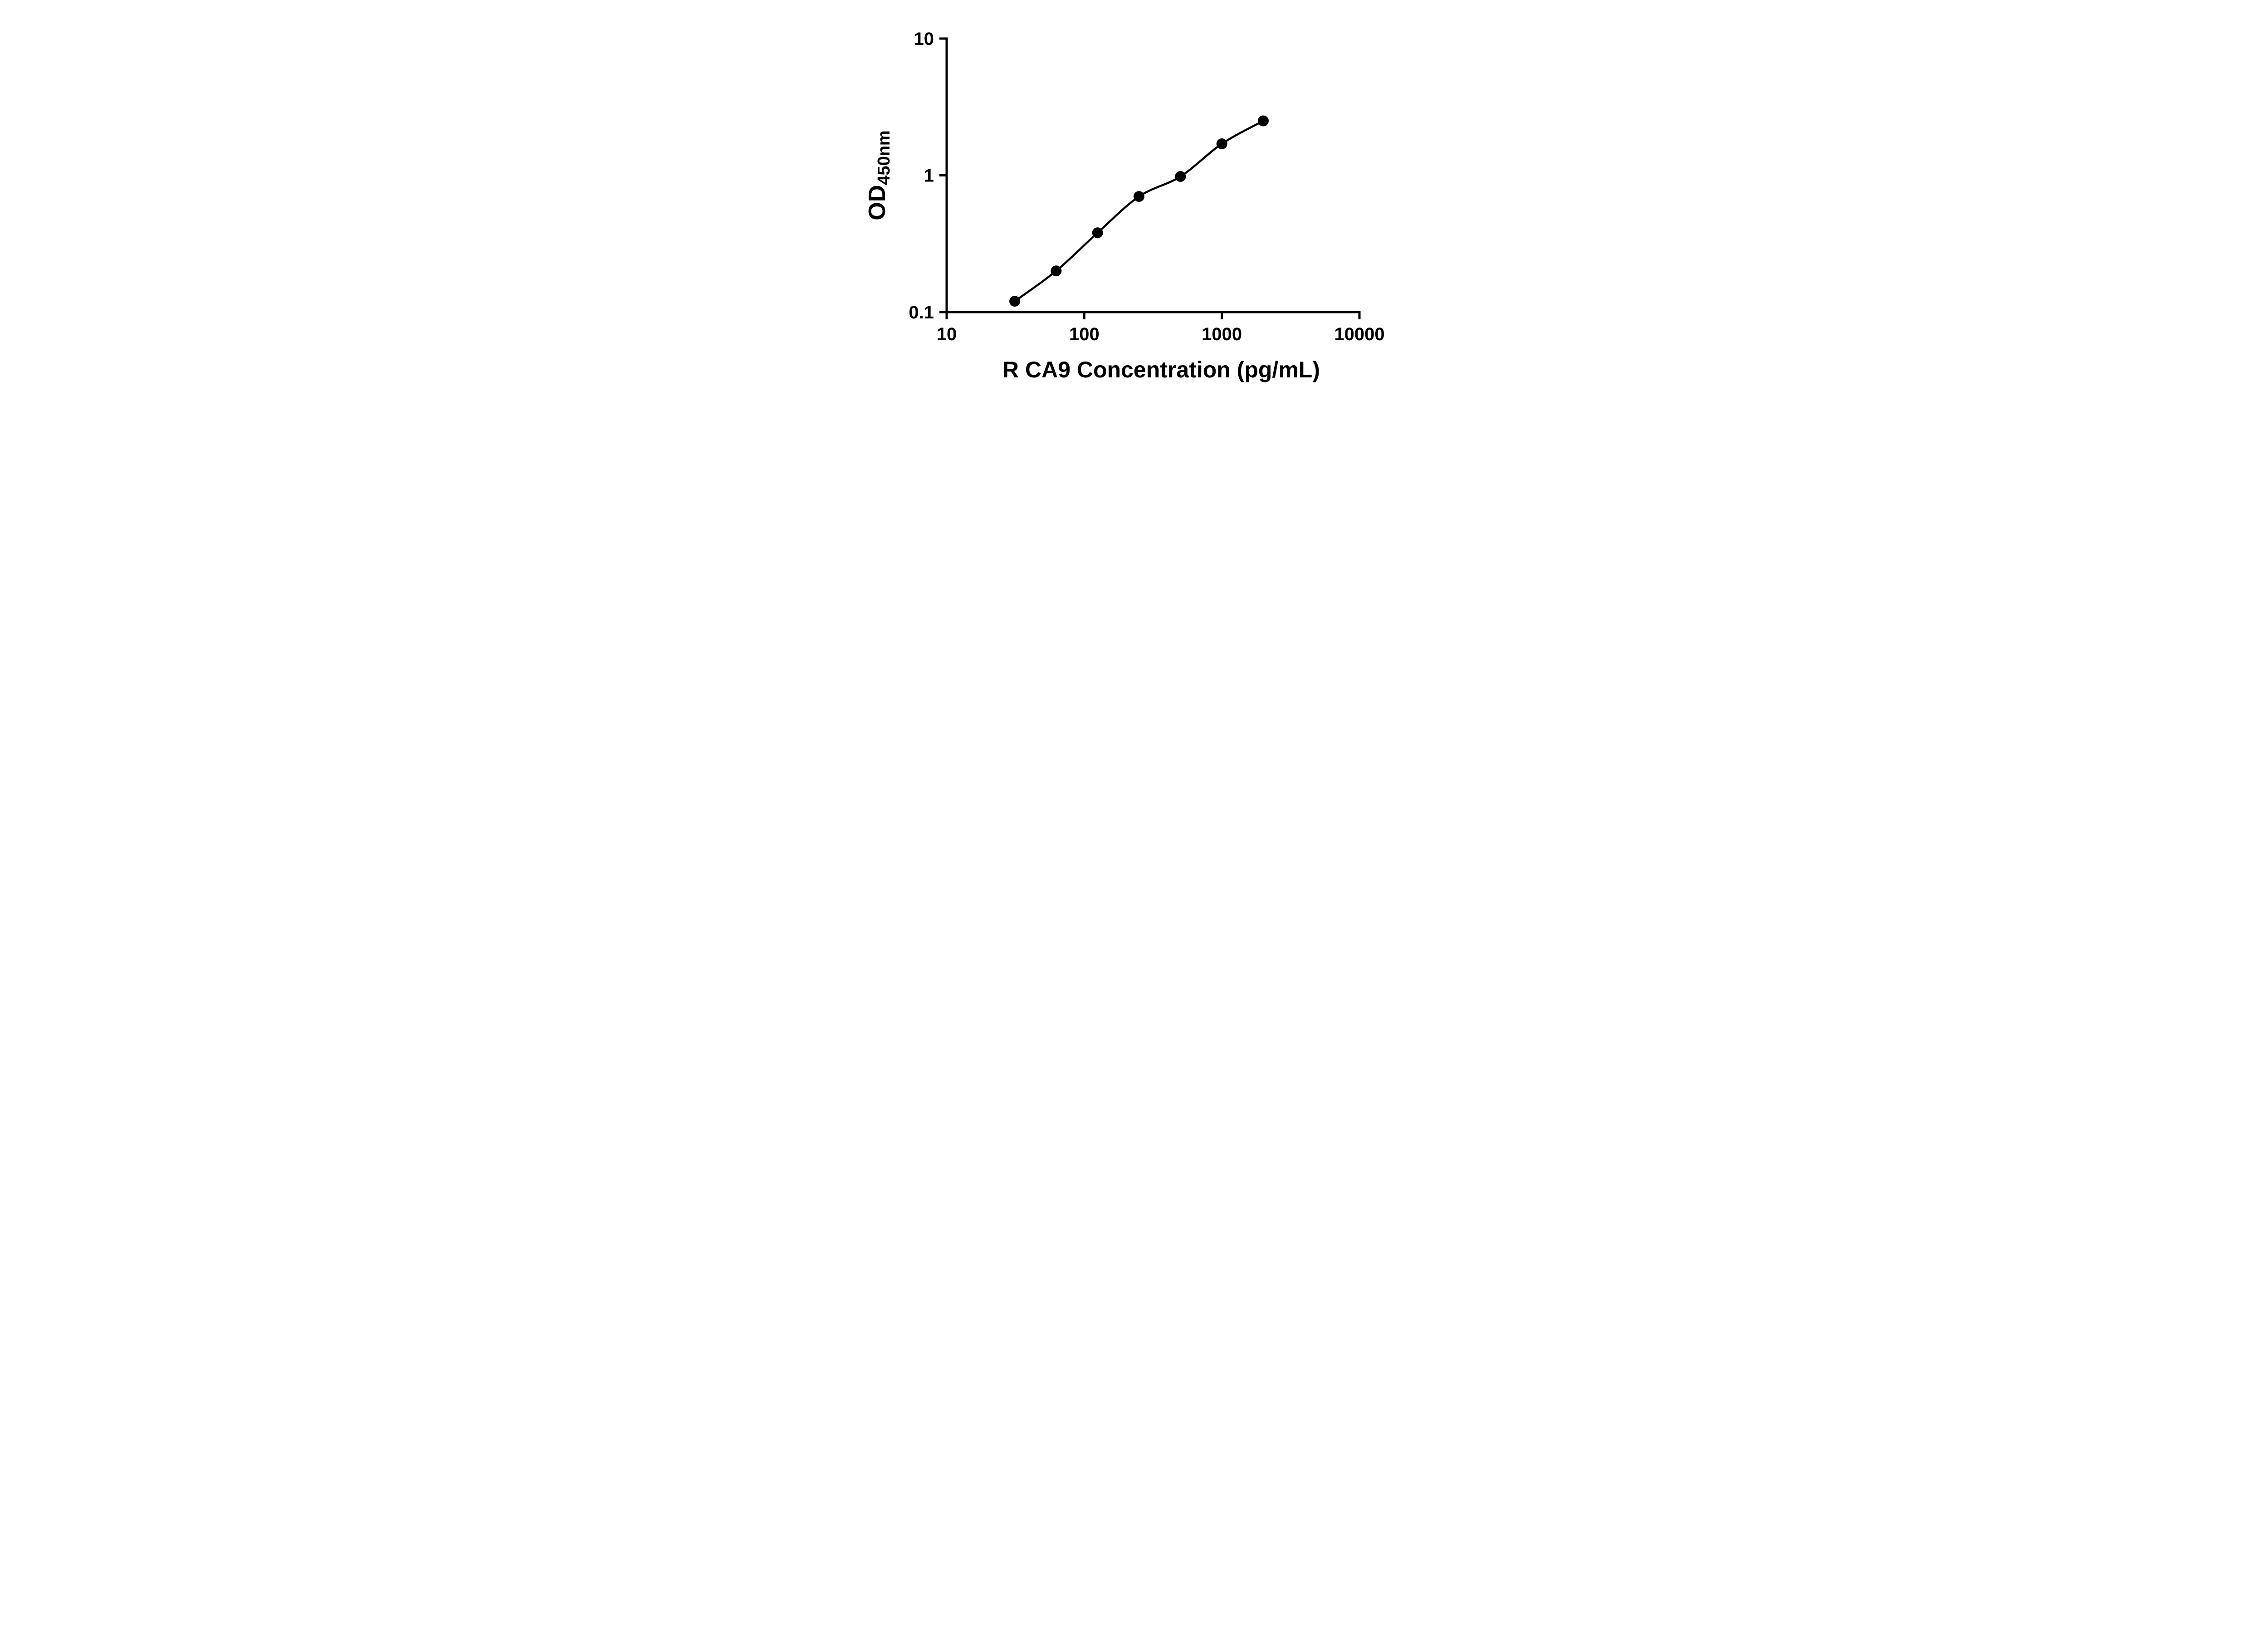 The height and width of the screenshot is (1633, 2268). Describe the element at coordinates (922, 313) in the screenshot. I see `y-tick-label: 0.1` at that location.